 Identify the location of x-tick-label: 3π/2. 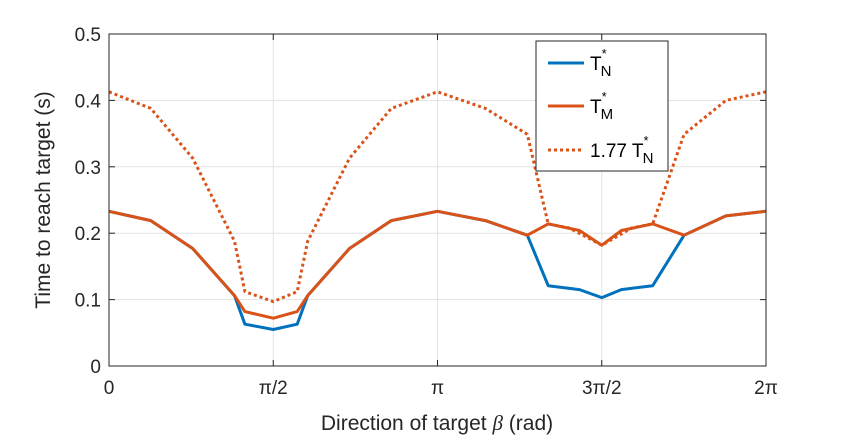
(602, 388).